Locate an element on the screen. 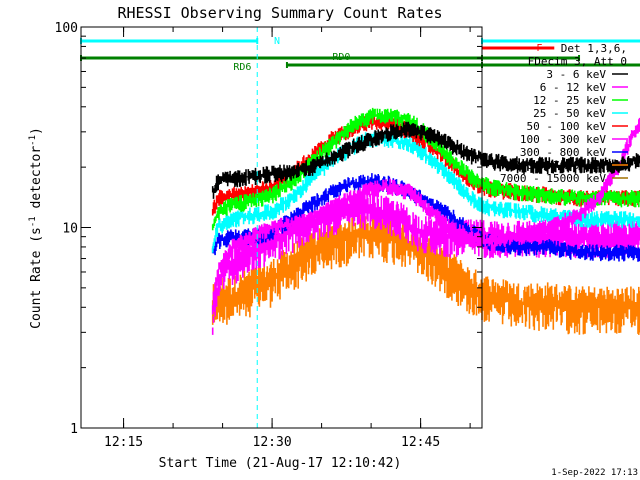 This screenshot has height=480, width=640. bar-label-rd6: RD6 is located at coordinates (242, 67).